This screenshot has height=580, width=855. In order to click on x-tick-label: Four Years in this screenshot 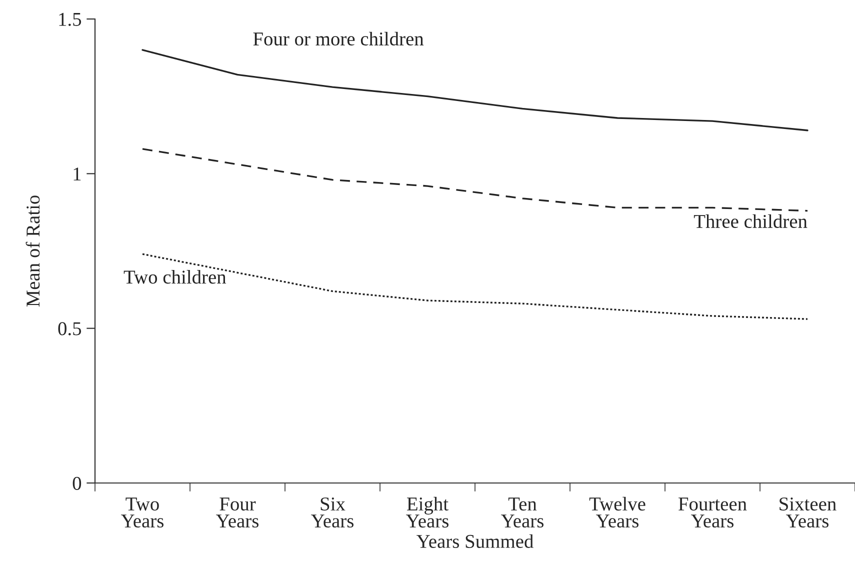, I will do `click(237, 513)`.